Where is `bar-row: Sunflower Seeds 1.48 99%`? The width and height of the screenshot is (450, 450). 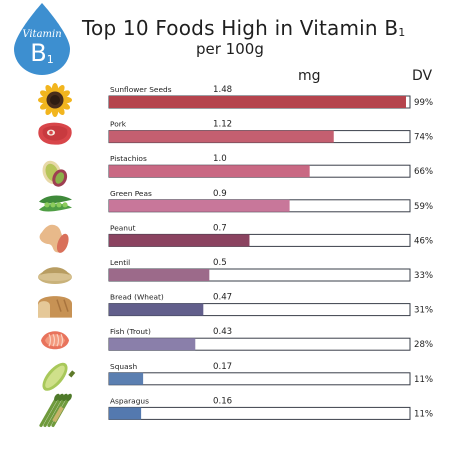
bar-row: Sunflower Seeds 1.48 99% is located at coordinates (235, 100).